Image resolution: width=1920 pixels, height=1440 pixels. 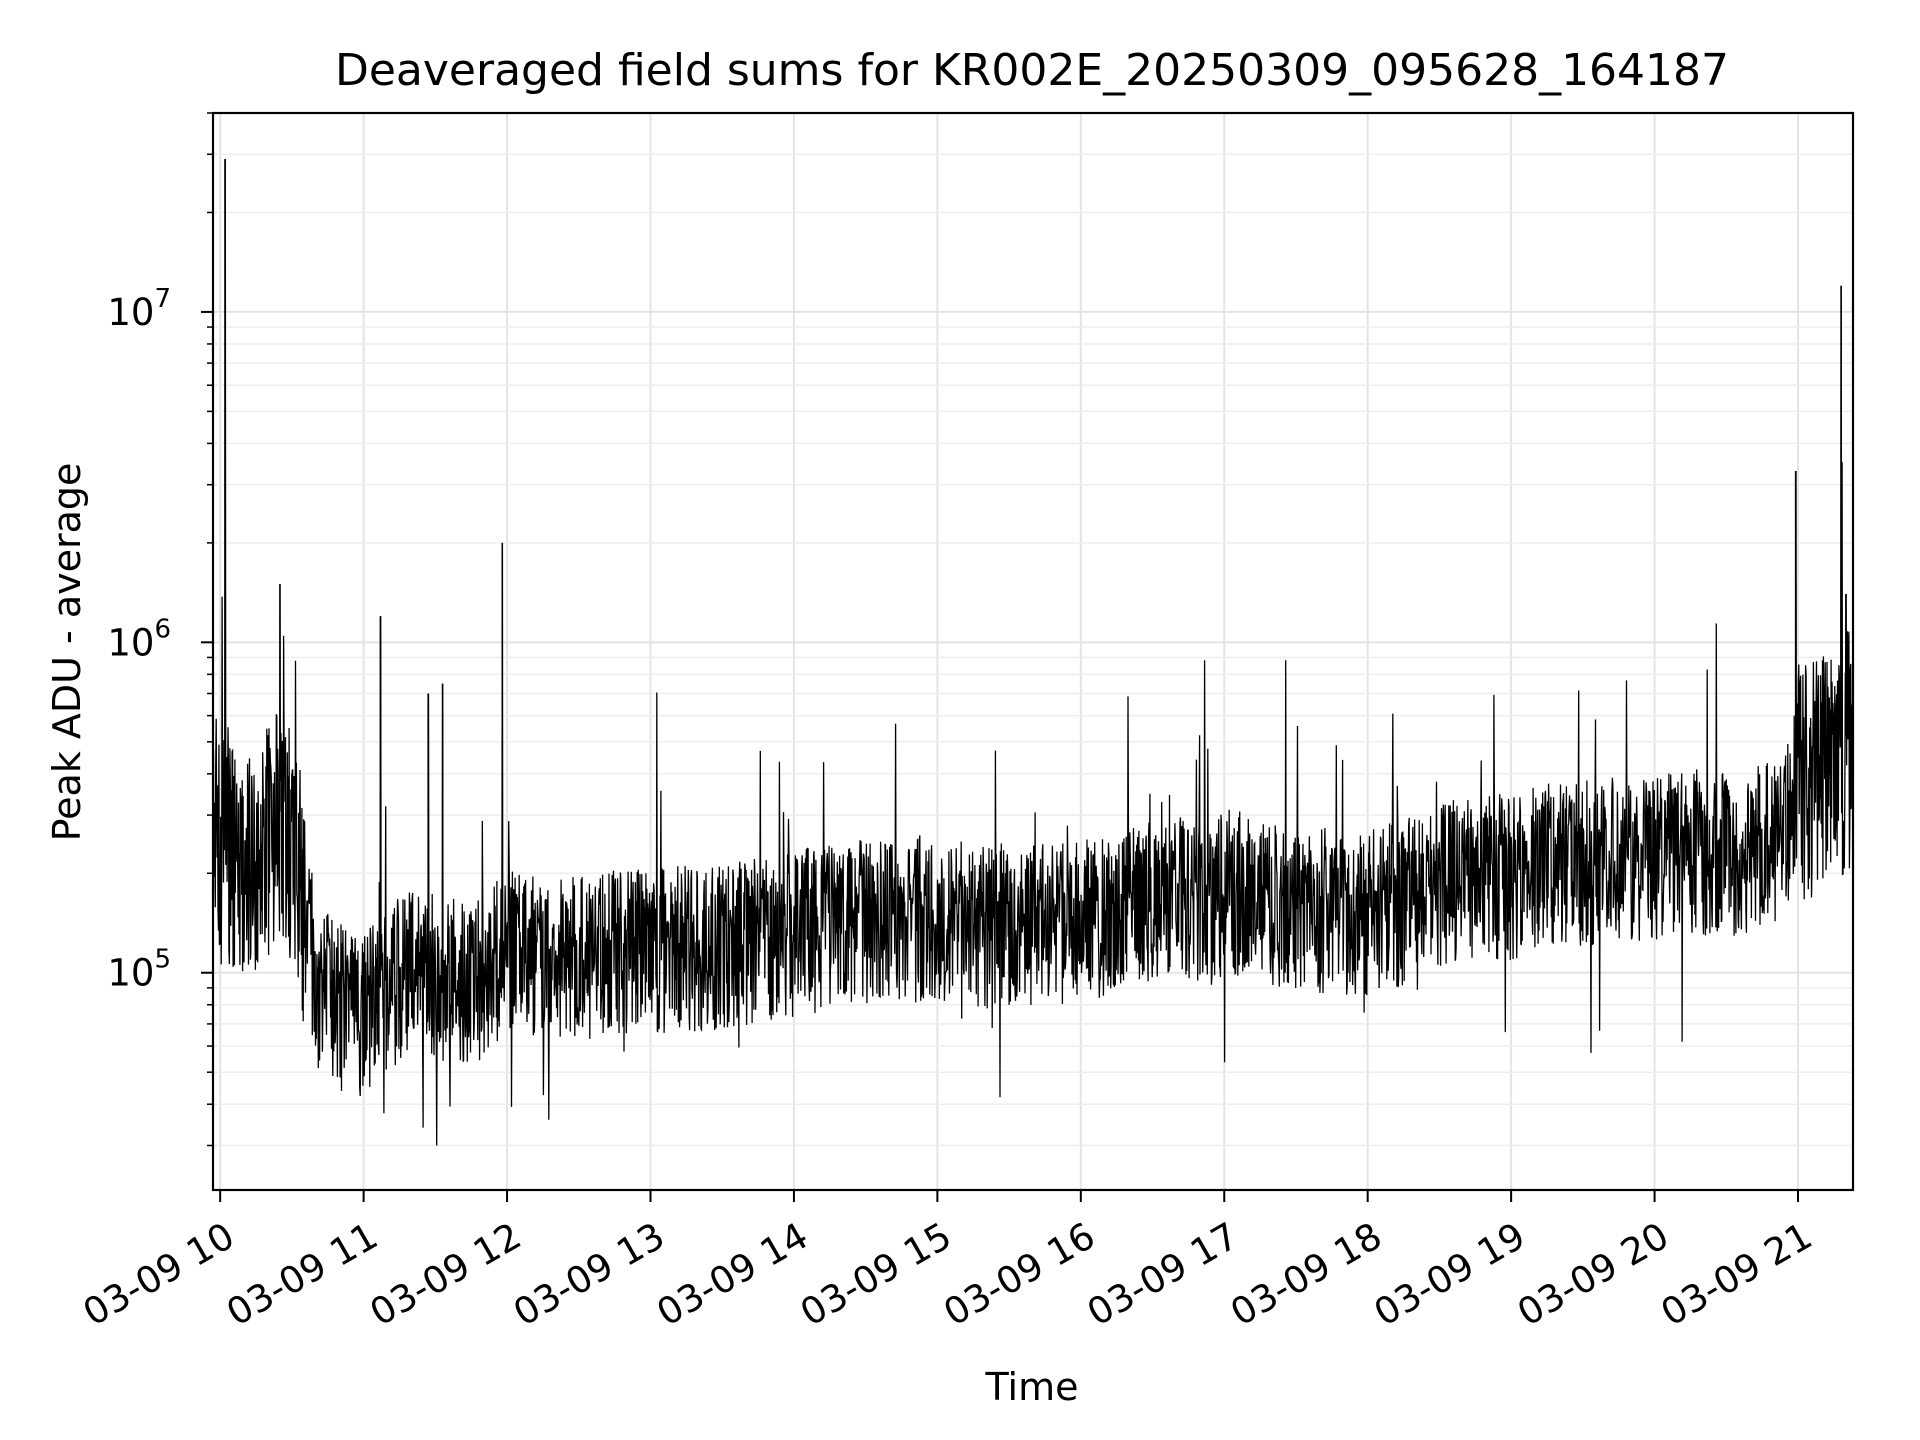 I want to click on y-axis: 10⁵ 10⁶ 10⁷, so click(x=160, y=629).